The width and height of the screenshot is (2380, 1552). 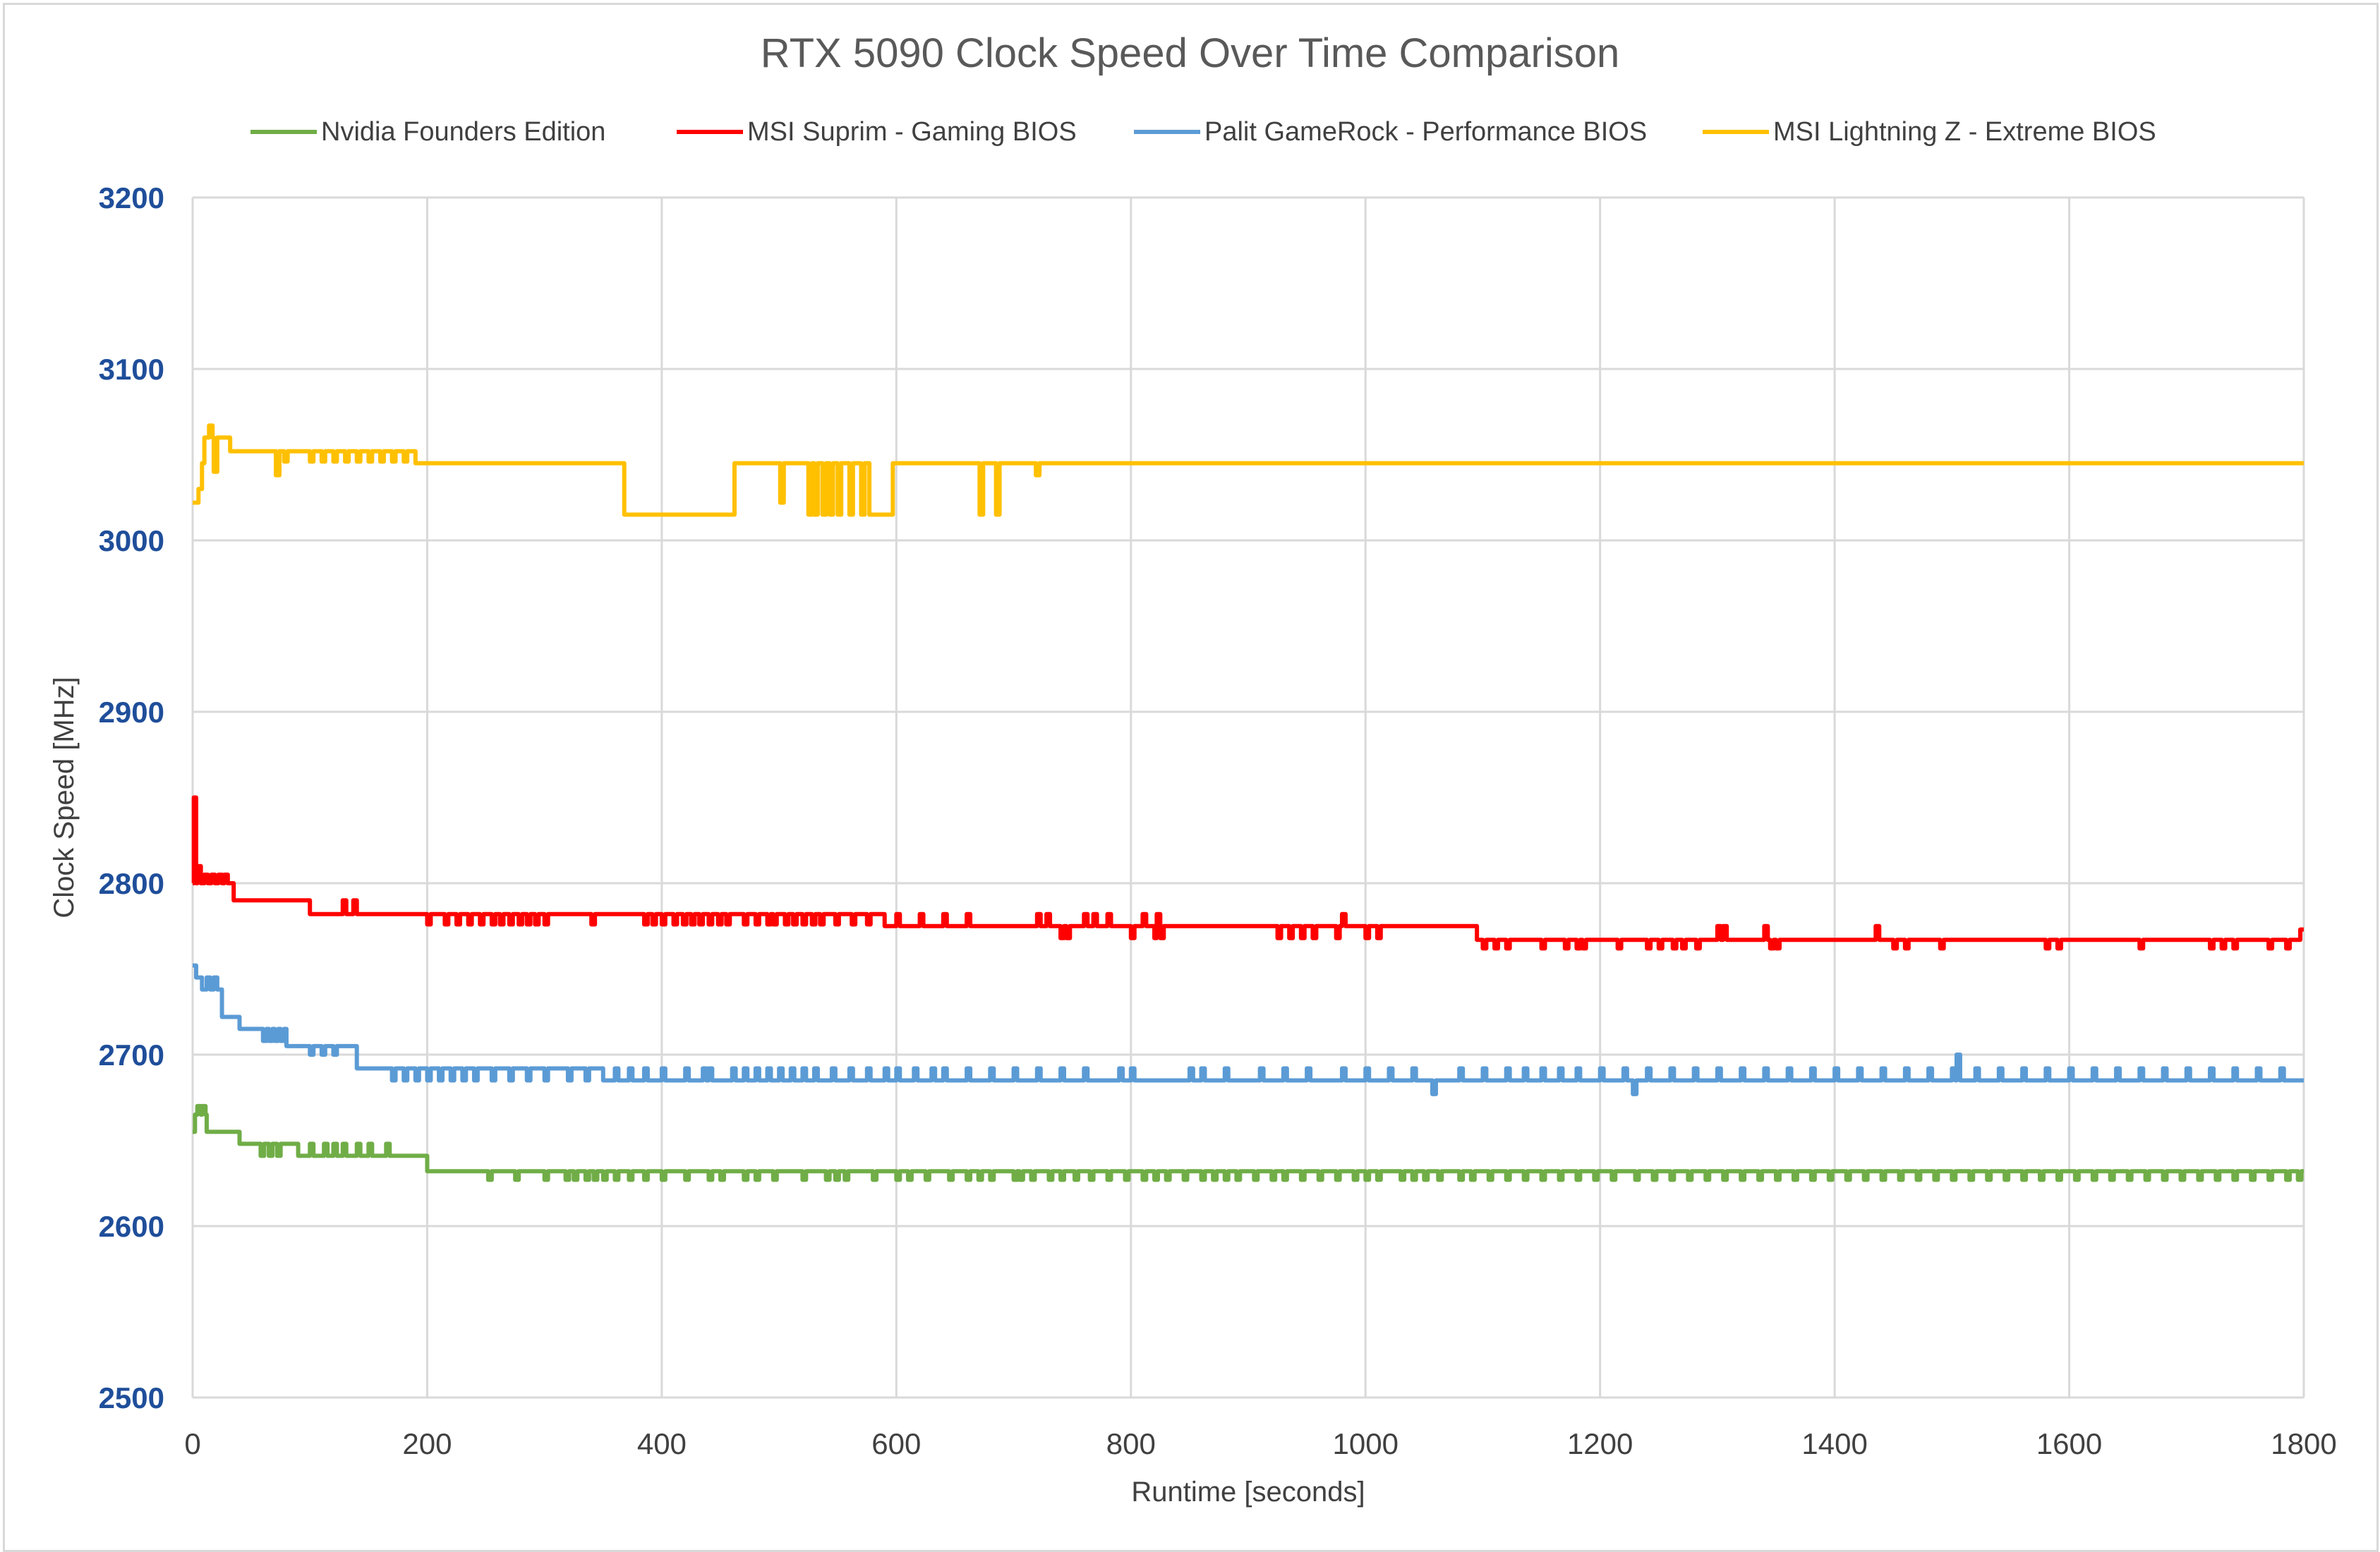 What do you see at coordinates (662, 1443) in the screenshot?
I see `x-tick-label: 400` at bounding box center [662, 1443].